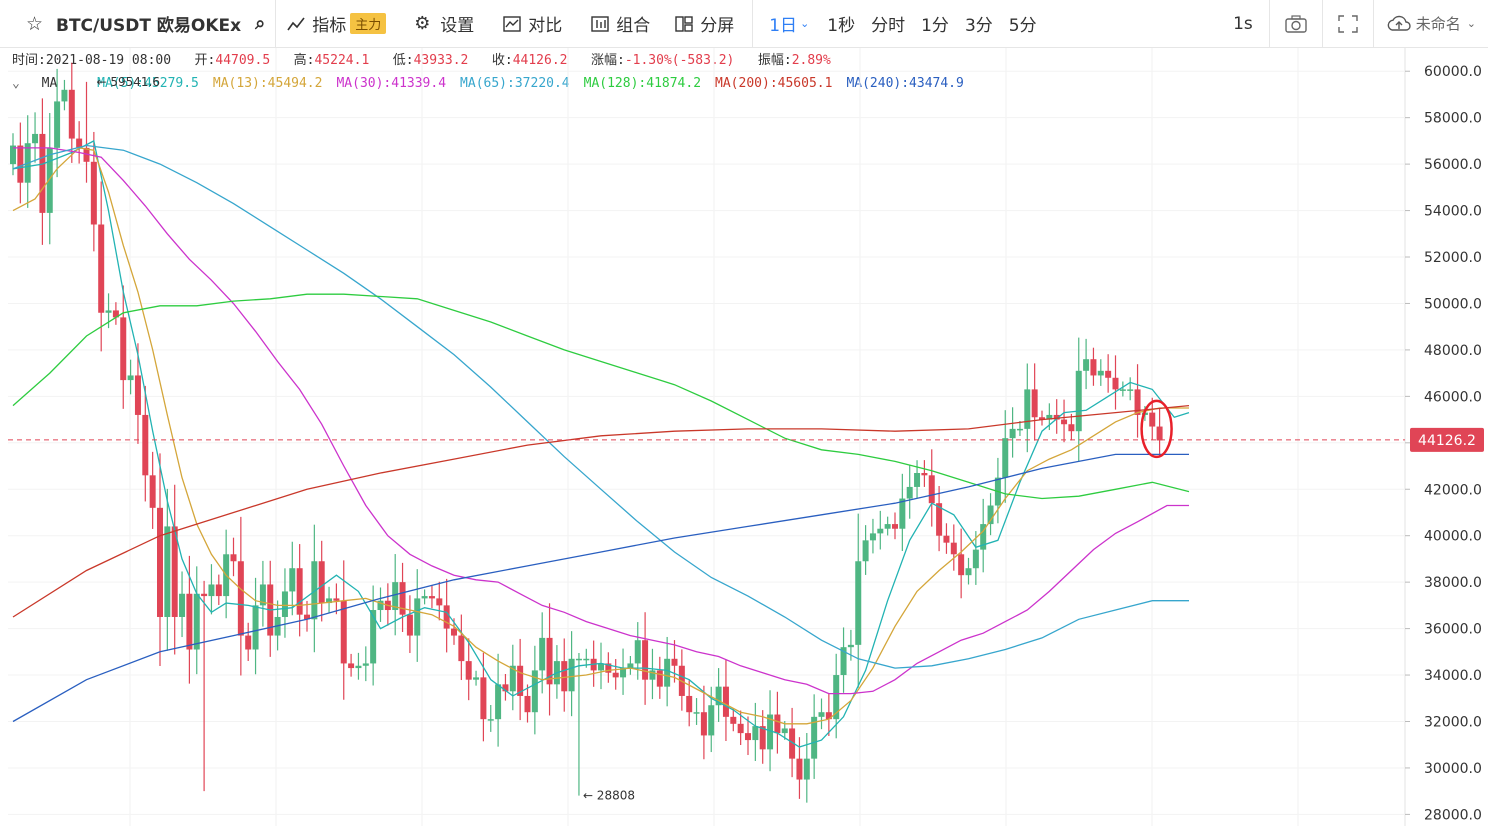  I want to click on ma-legend-item: MA(13):45494.2, so click(267, 83).